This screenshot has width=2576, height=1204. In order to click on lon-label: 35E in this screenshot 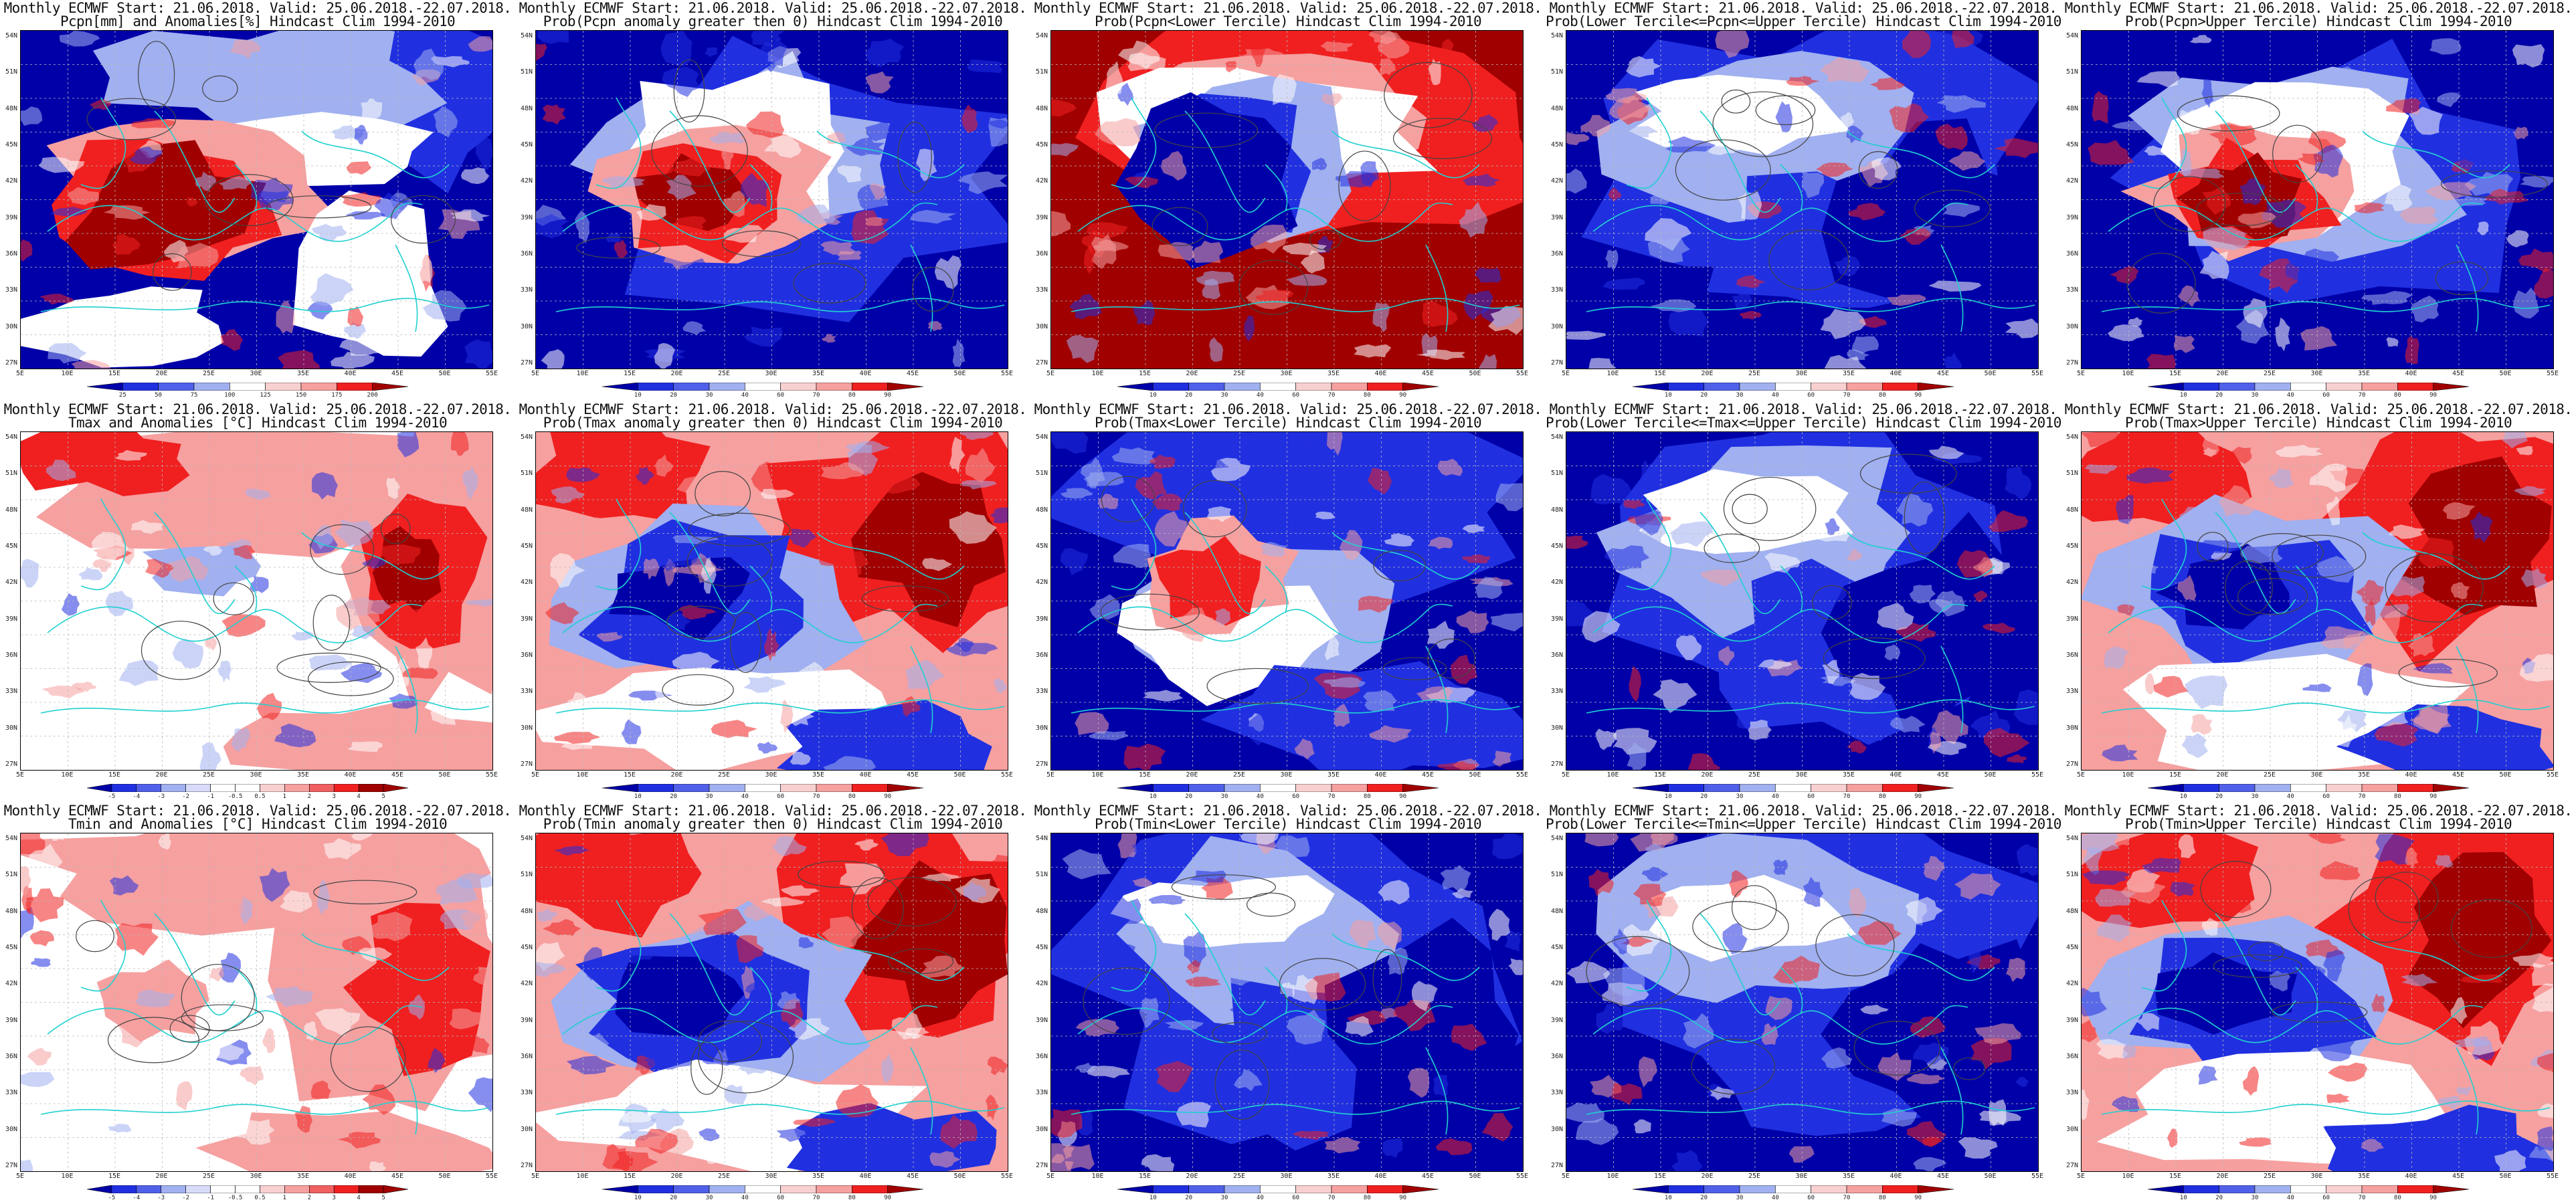, I will do `click(819, 1176)`.